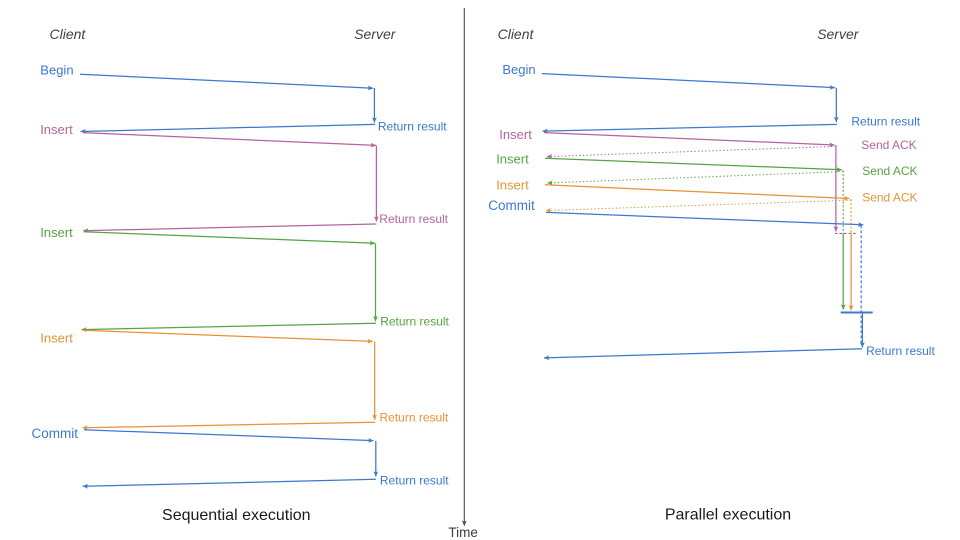 The height and width of the screenshot is (540, 960). I want to click on svg-text: Parallel execution, so click(728, 515).